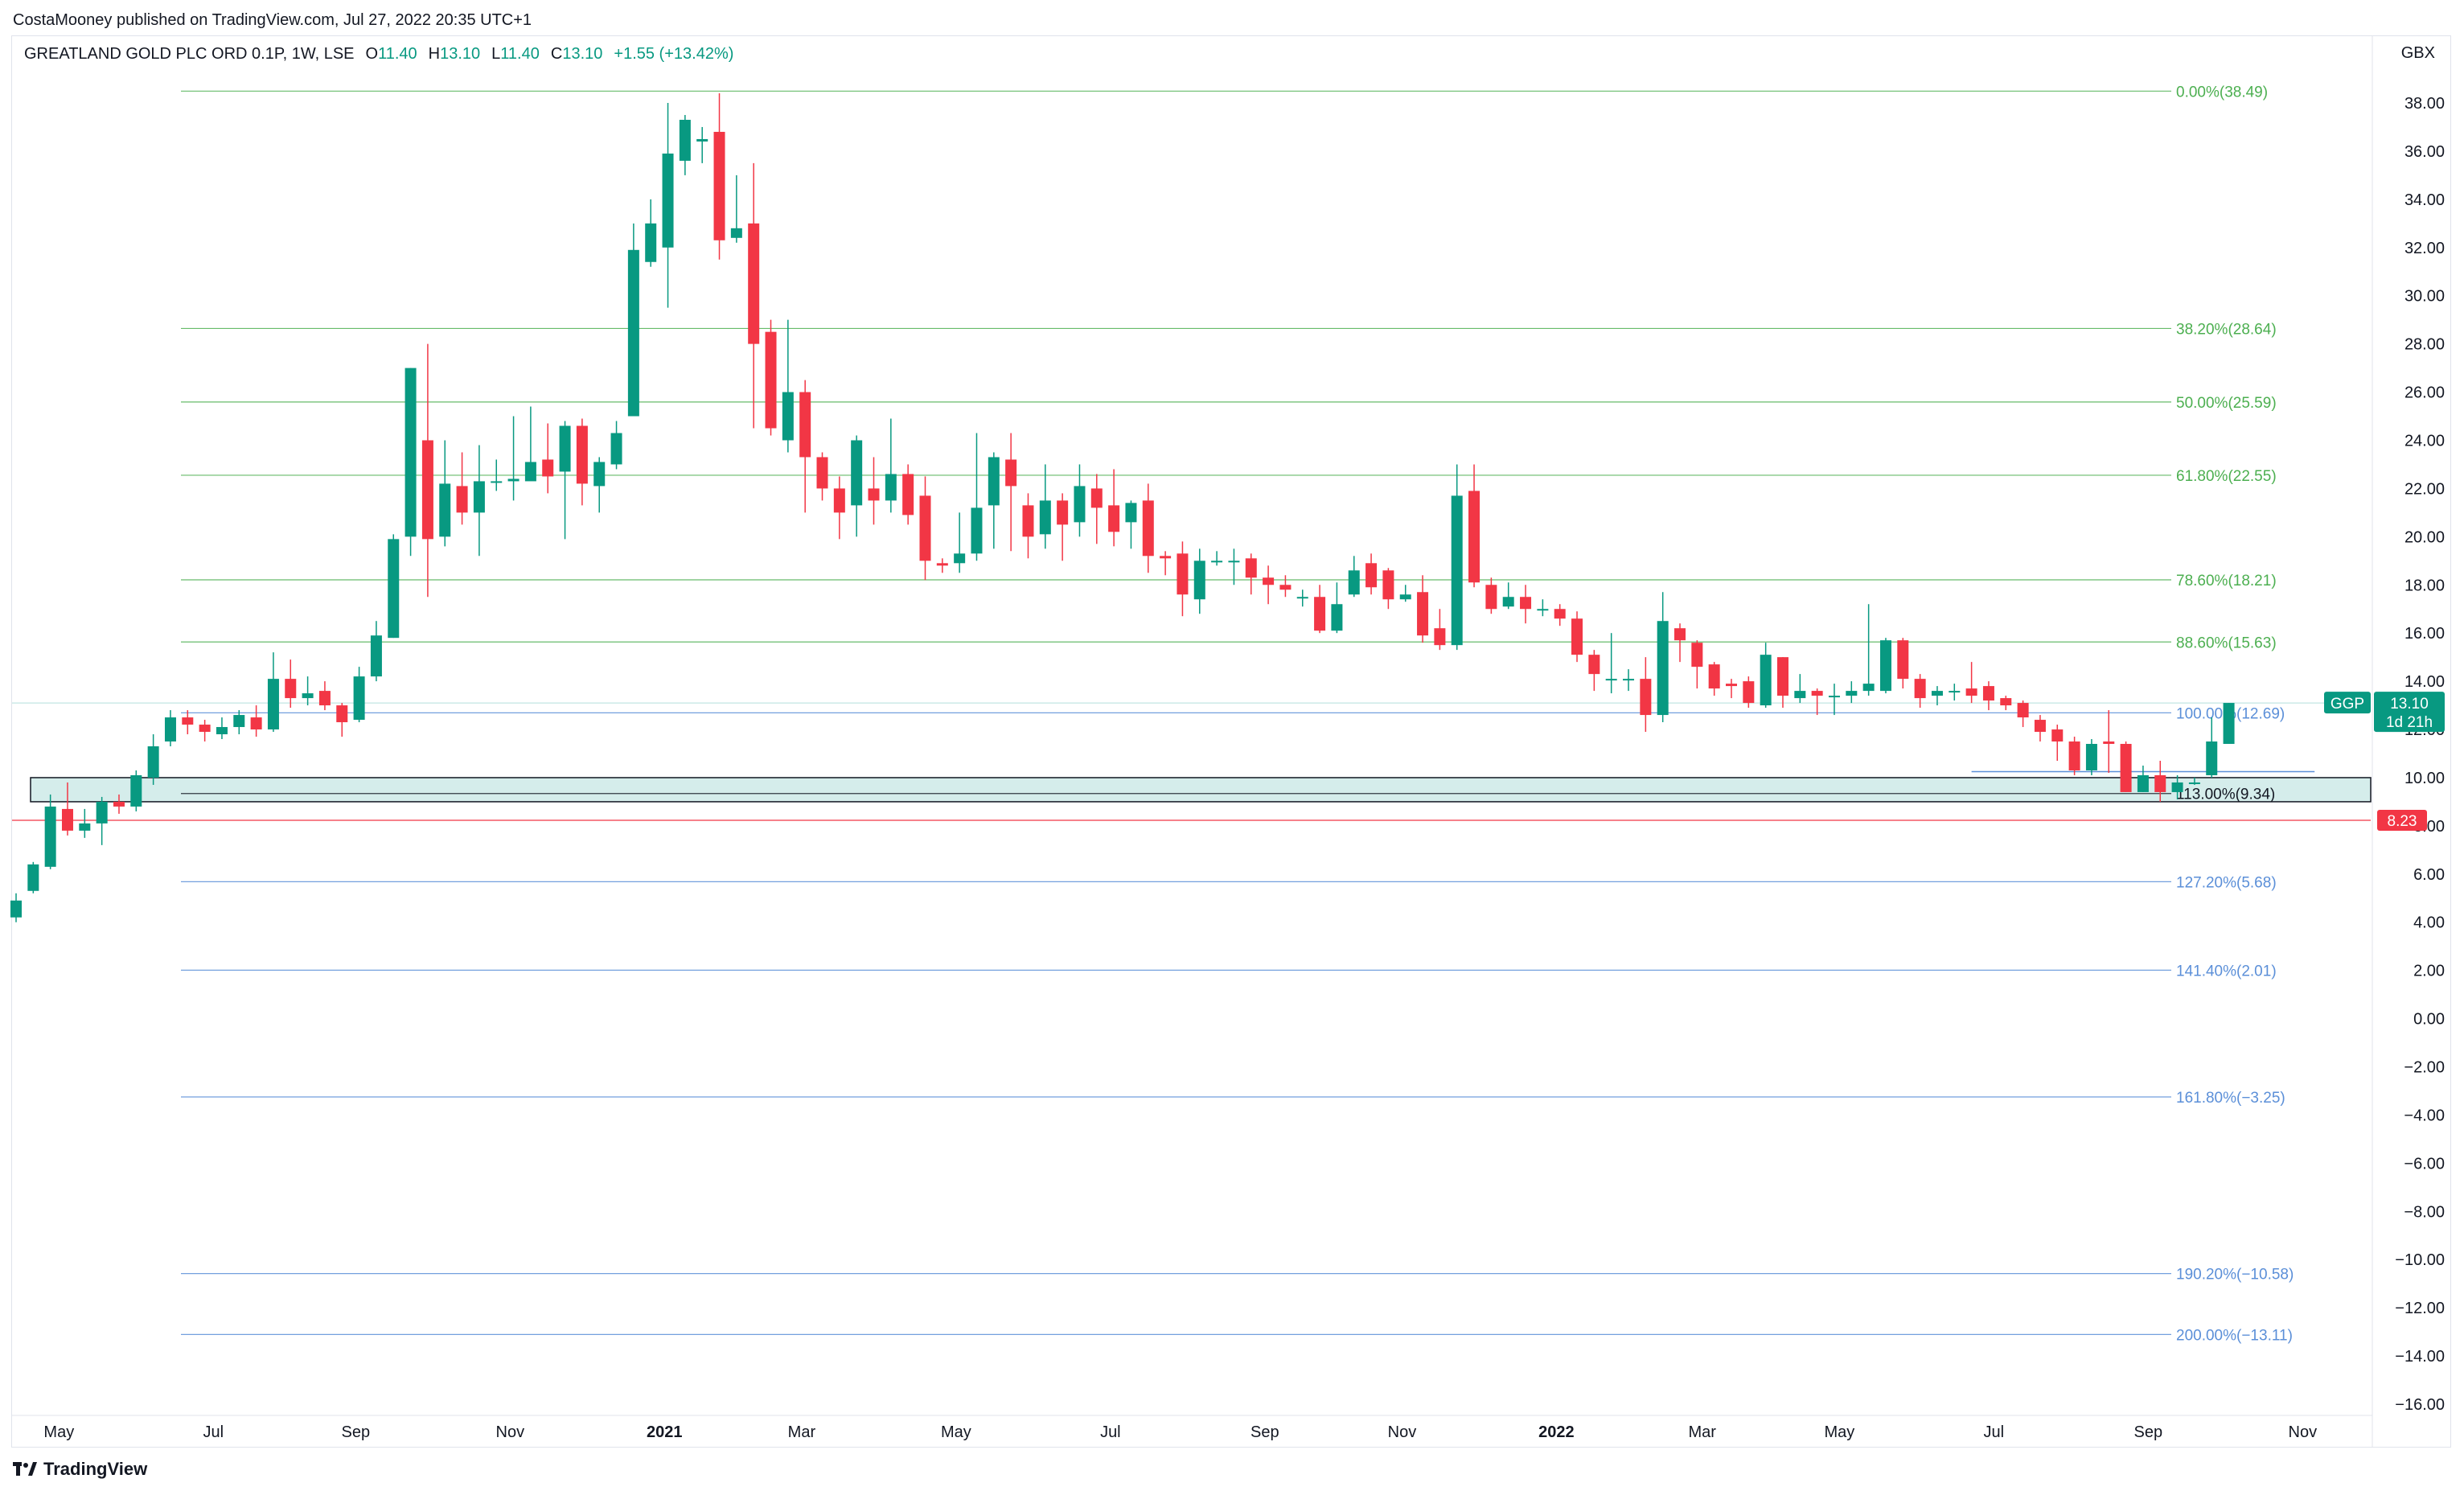  Describe the element at coordinates (2424, 104) in the screenshot. I see `y-tick-label: 38.00` at that location.